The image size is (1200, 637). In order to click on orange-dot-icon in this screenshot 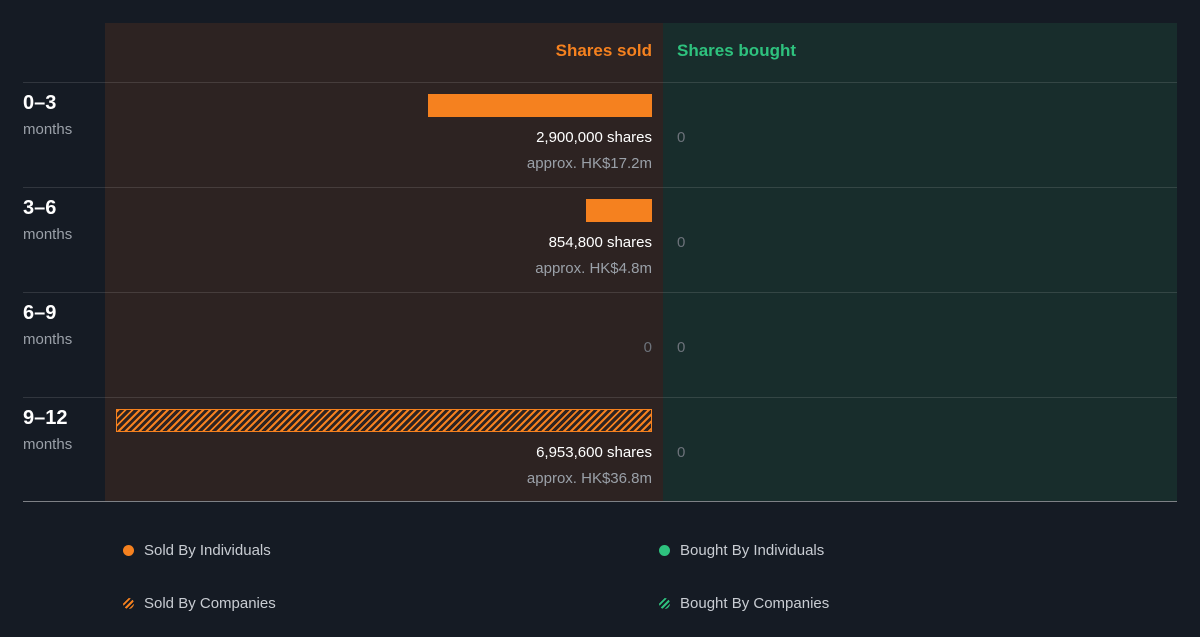, I will do `click(128, 550)`.